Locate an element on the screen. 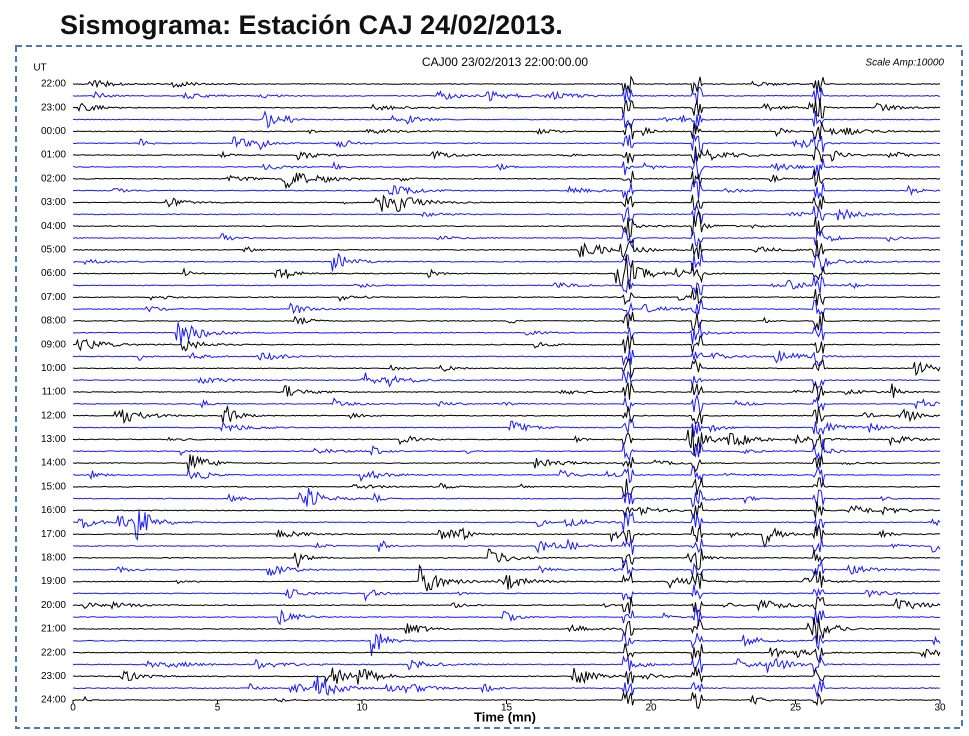  y-axis-label: UT is located at coordinates (39, 68).